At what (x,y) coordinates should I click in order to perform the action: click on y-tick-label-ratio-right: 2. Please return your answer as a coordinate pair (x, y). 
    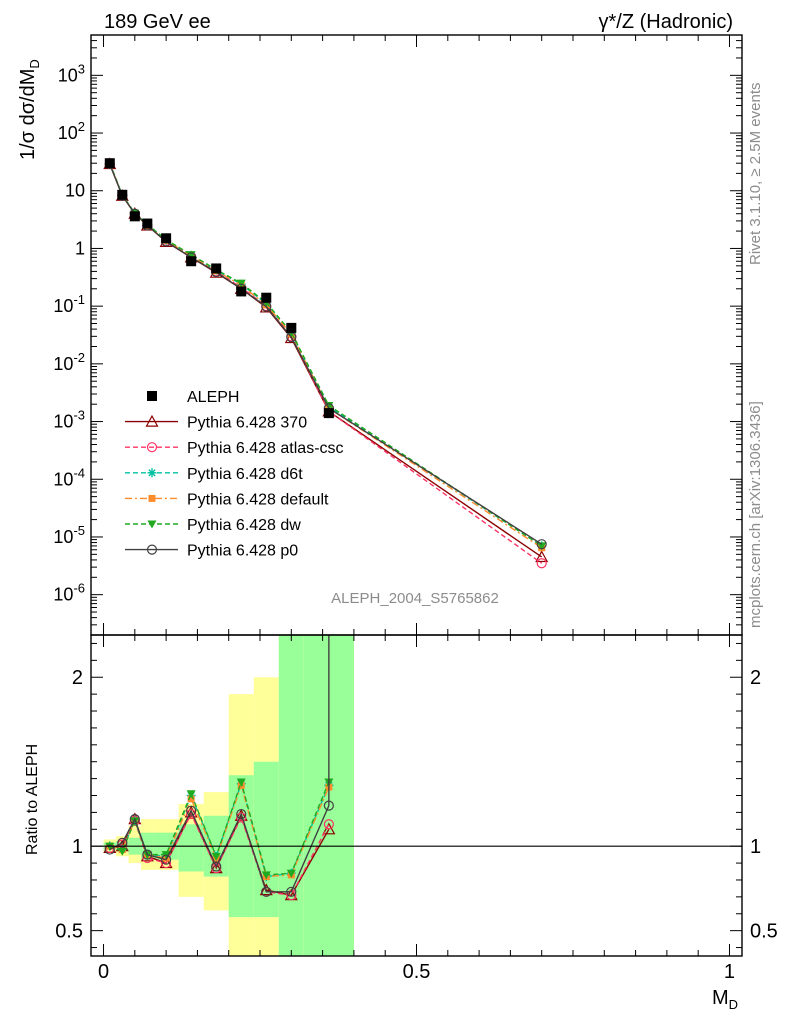
    Looking at the image, I should click on (755, 678).